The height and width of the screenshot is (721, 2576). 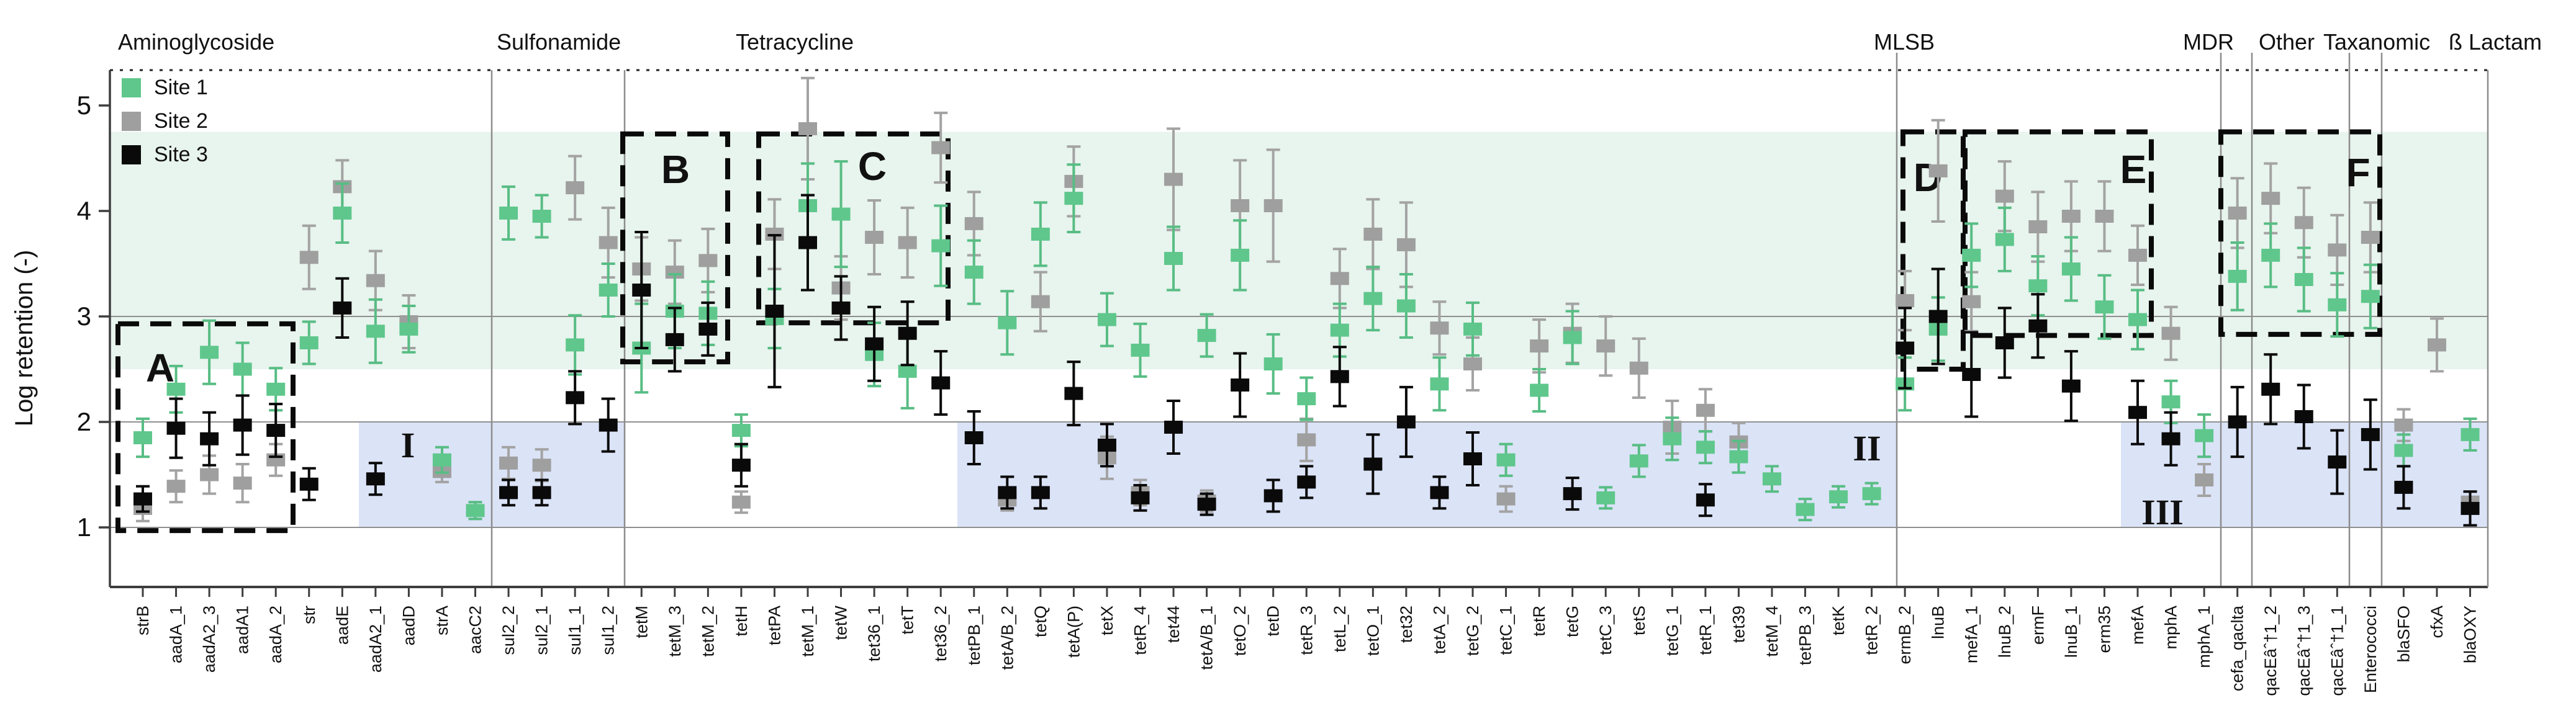 What do you see at coordinates (2270, 389) in the screenshot?
I see `data-point-Site3-qacEâˆ†1_2` at bounding box center [2270, 389].